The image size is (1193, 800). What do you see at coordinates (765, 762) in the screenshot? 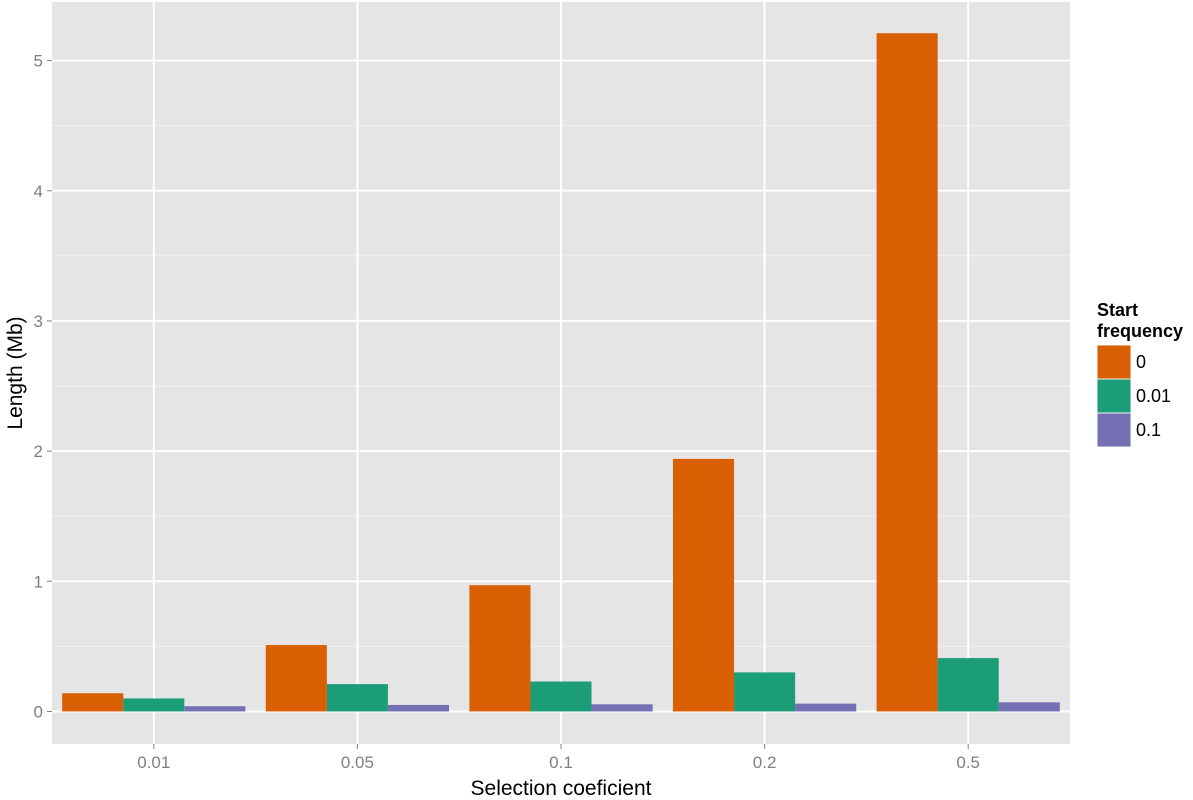
I see `x-tick-label: 0.2` at bounding box center [765, 762].